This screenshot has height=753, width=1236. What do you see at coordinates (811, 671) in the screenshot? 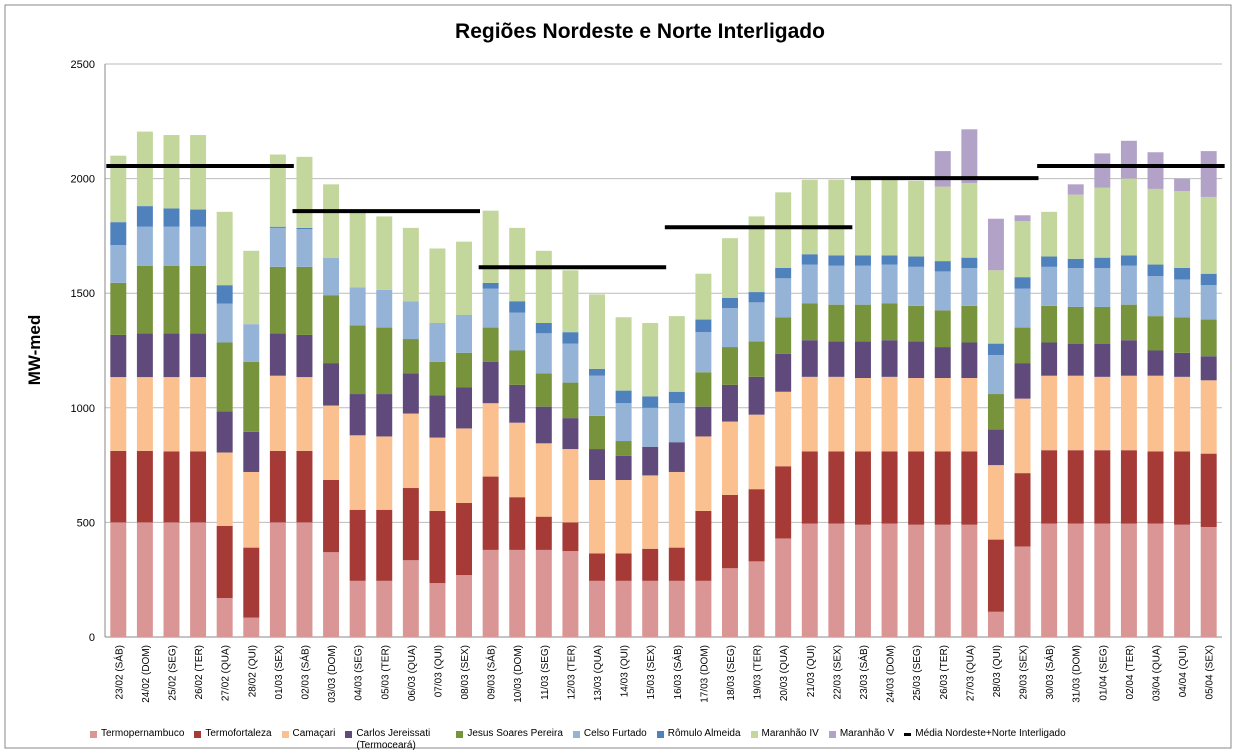
I see `x-tick-label: 21/03 (QUI)` at bounding box center [811, 671].